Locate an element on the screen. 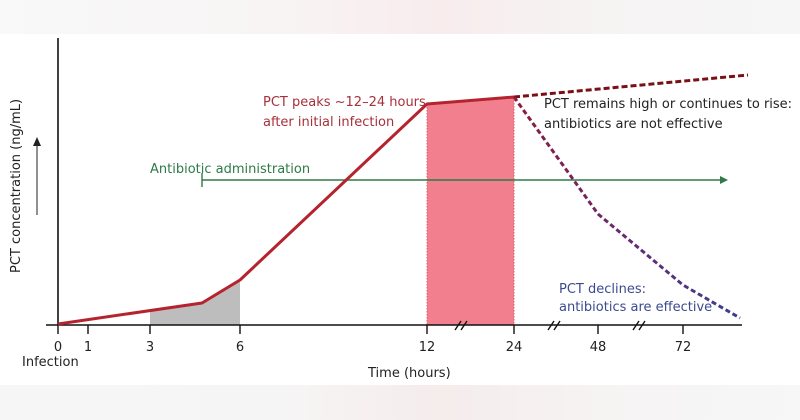 This screenshot has width=800, height=420. axis-break-icons is located at coordinates (550, 325).